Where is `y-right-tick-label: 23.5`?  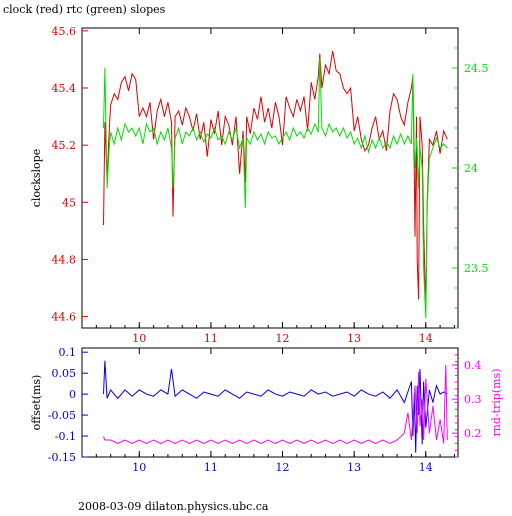 y-right-tick-label: 23.5 is located at coordinates (476, 268).